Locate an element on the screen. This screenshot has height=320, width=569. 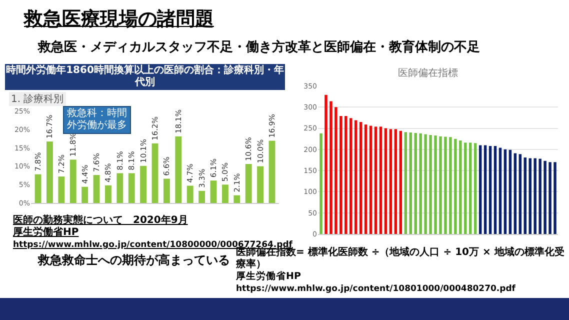
chart-subtitle: 1. 診療科別 is located at coordinates (37, 99).